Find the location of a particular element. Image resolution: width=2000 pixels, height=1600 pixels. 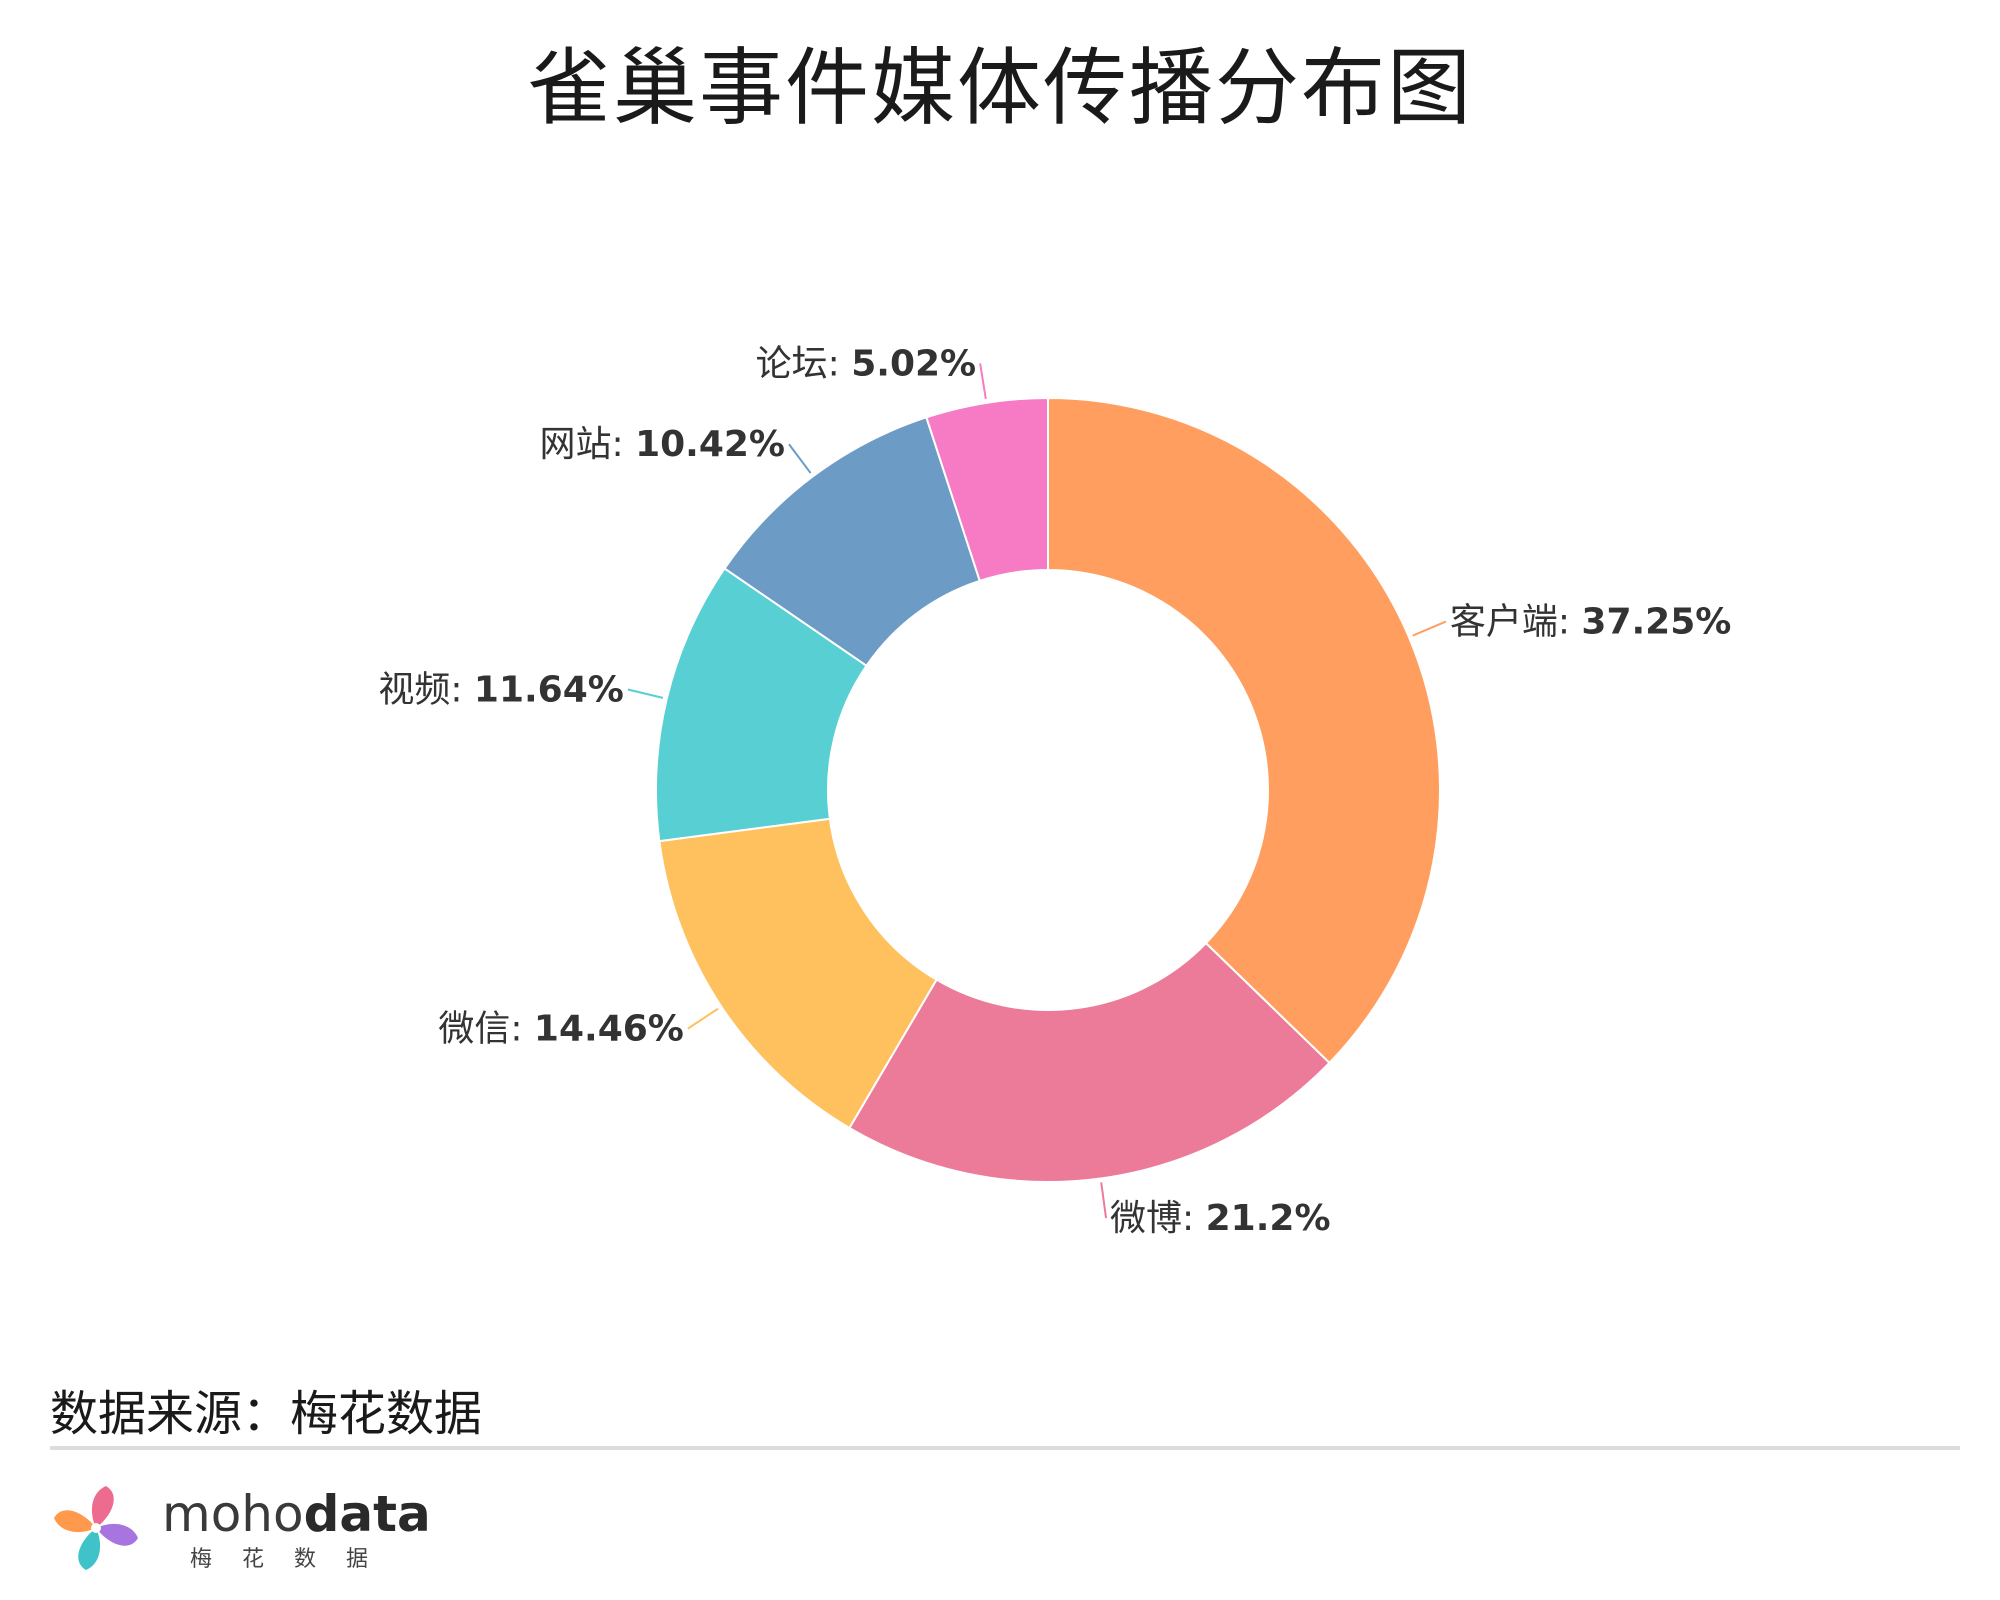

data-source-note: 数据来源：梅花数据 is located at coordinates (266, 1414).